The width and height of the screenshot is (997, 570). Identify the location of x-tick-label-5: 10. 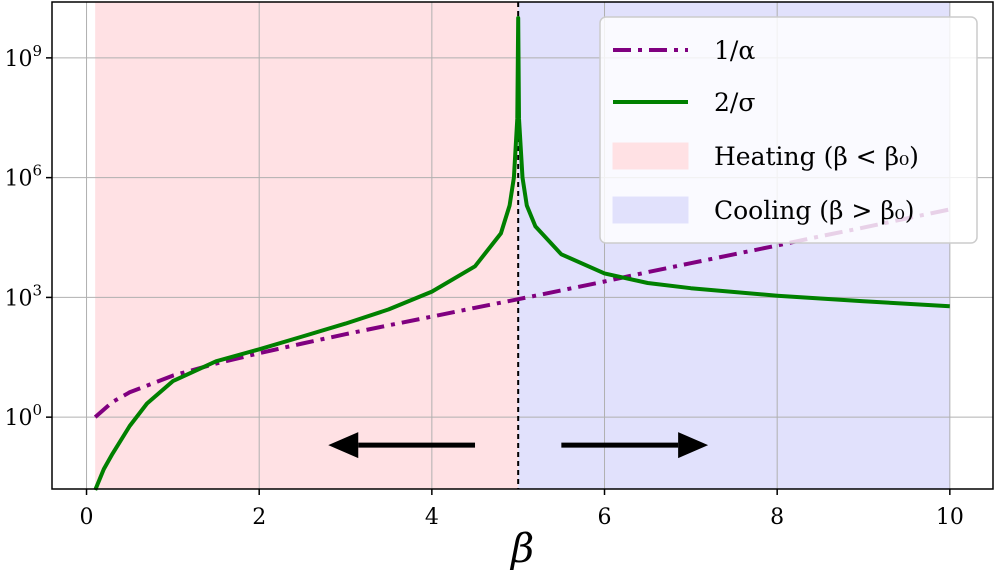
(950, 517).